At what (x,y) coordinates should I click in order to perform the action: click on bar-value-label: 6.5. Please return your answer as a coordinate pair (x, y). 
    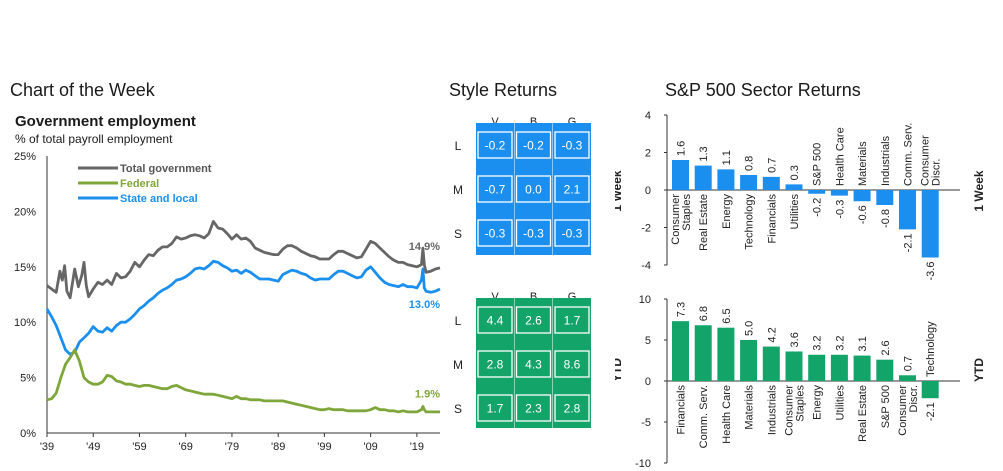
    Looking at the image, I should click on (727, 315).